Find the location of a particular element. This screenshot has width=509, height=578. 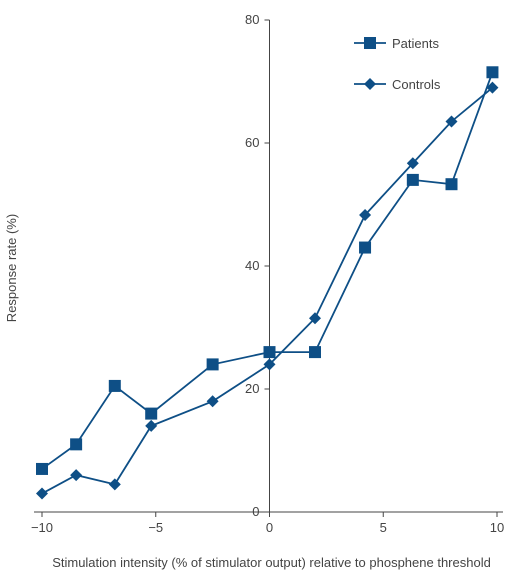

x-tick-label: −10 is located at coordinates (42, 527).